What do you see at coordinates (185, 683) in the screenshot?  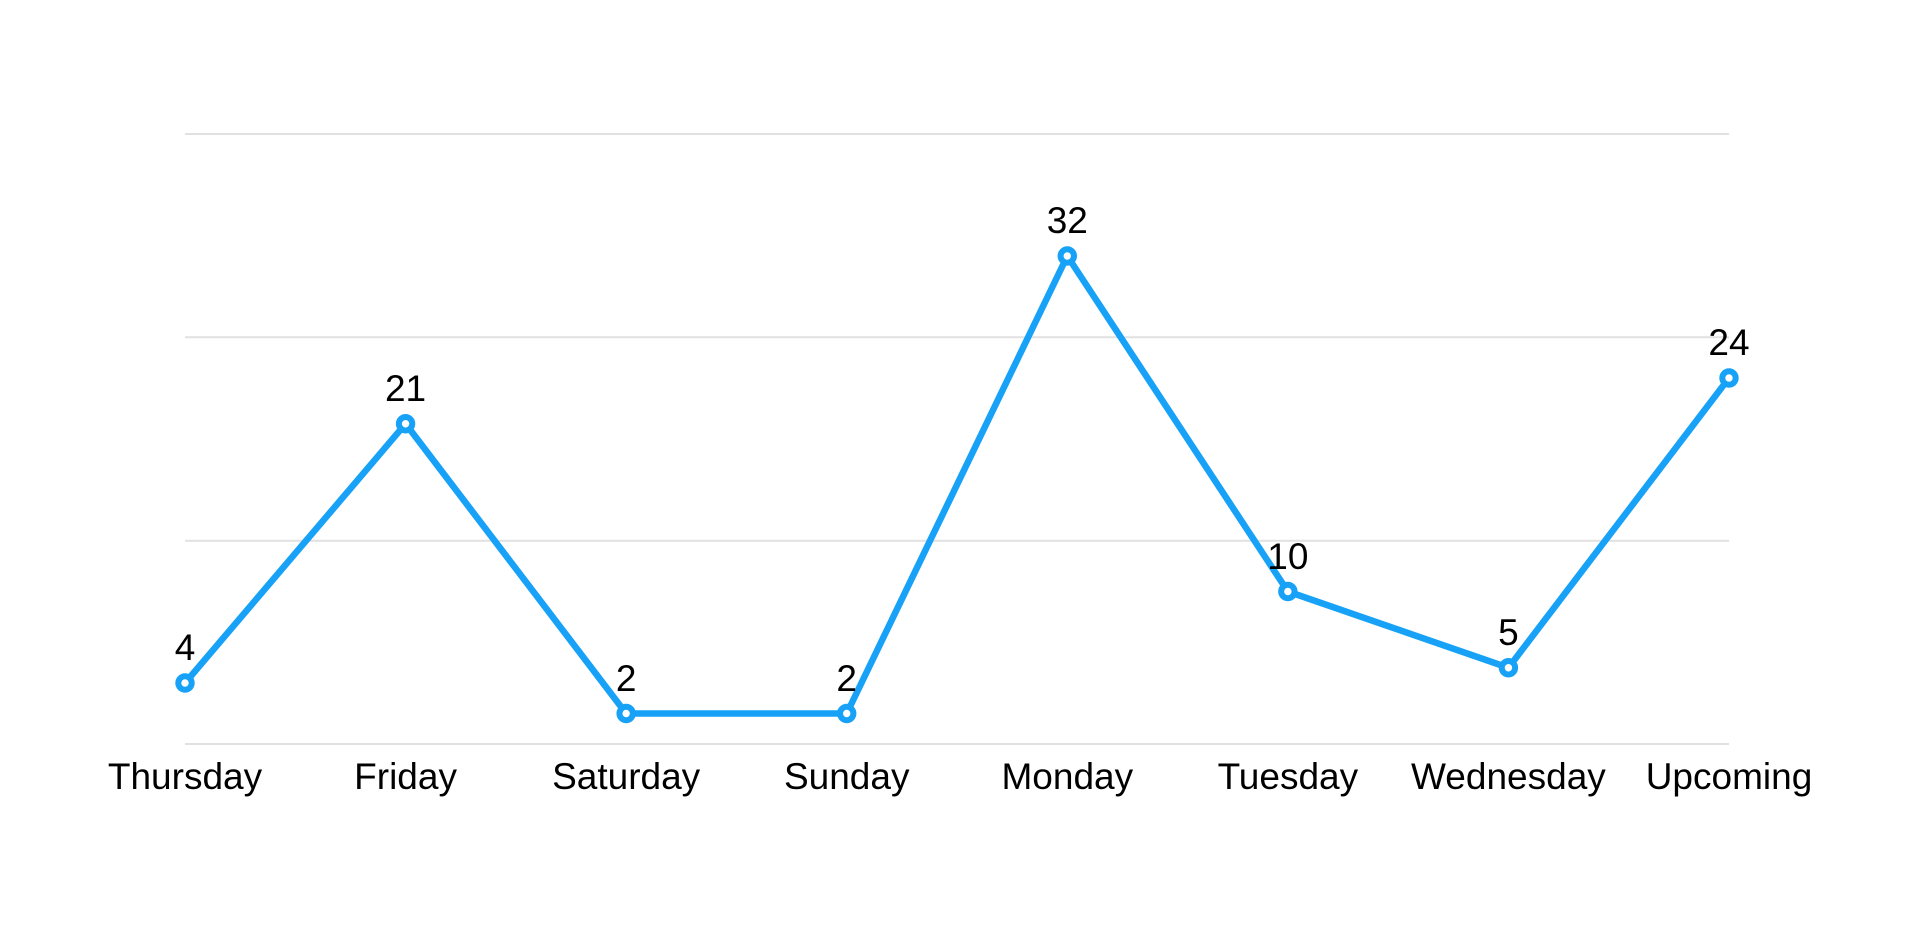 I see `data-point-thursday` at bounding box center [185, 683].